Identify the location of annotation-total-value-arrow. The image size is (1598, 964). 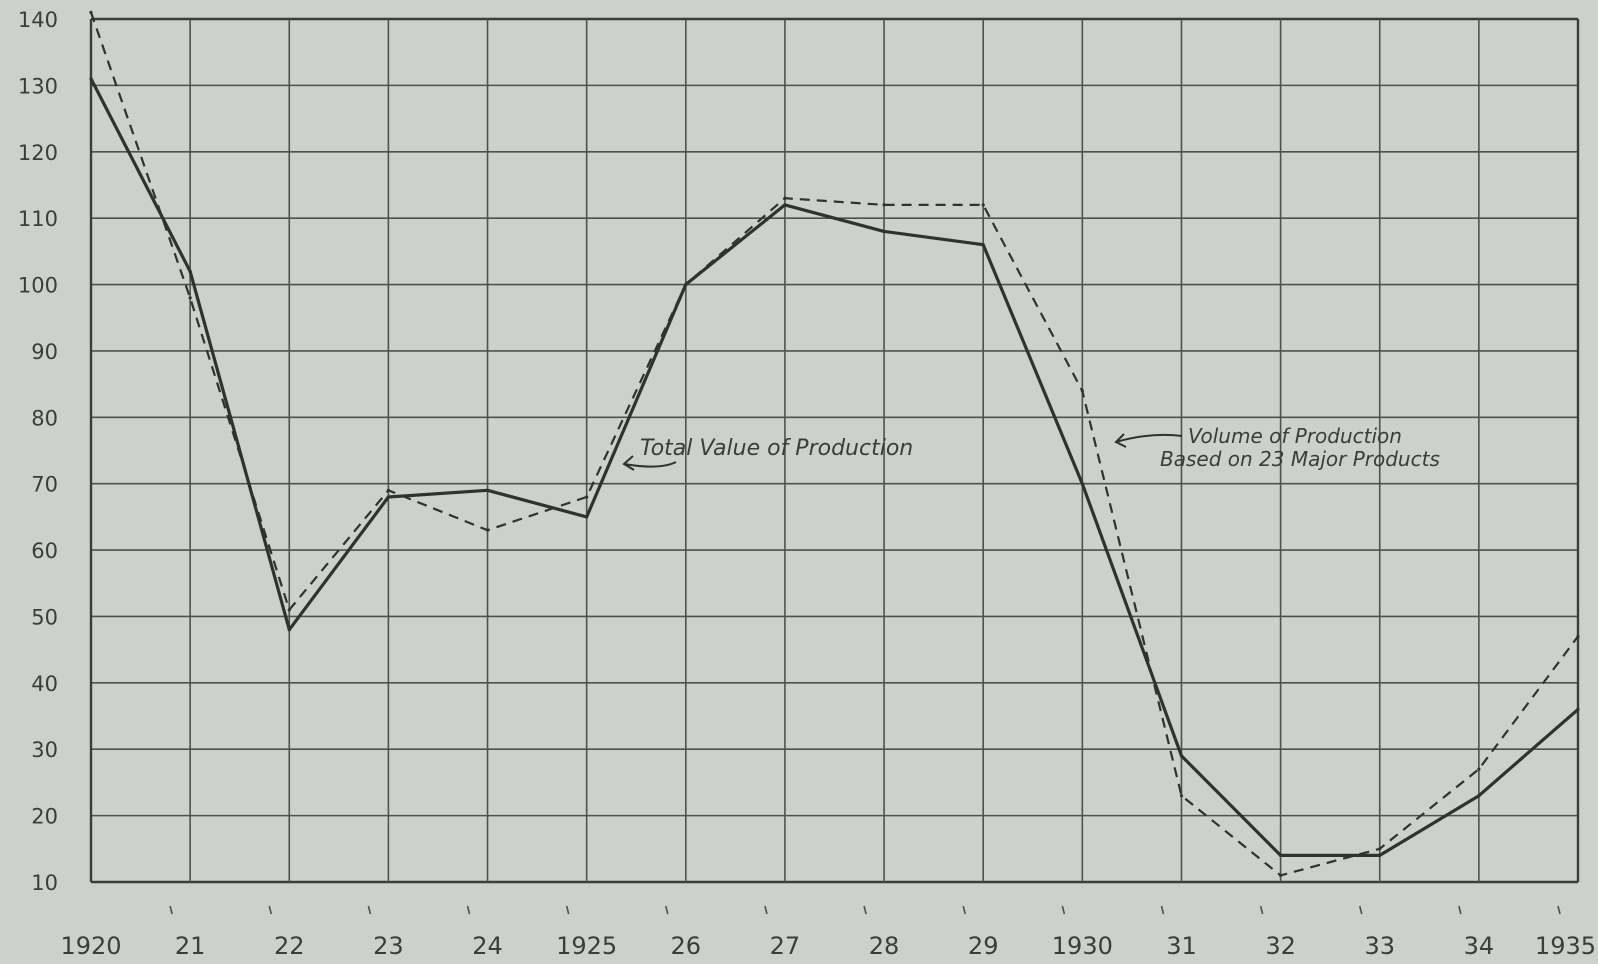
(650, 464).